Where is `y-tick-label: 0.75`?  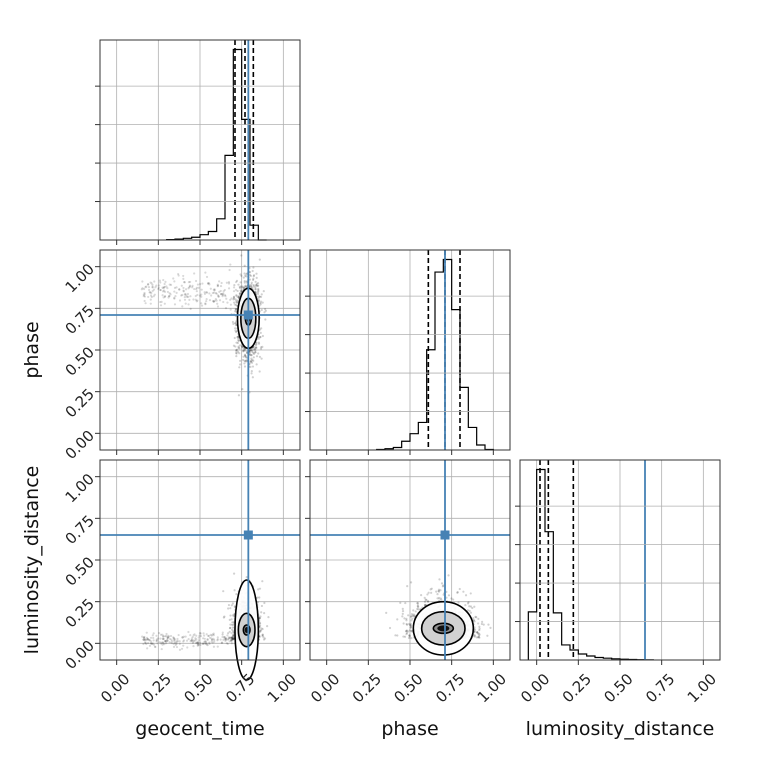 y-tick-label: 0.75 is located at coordinates (80, 530).